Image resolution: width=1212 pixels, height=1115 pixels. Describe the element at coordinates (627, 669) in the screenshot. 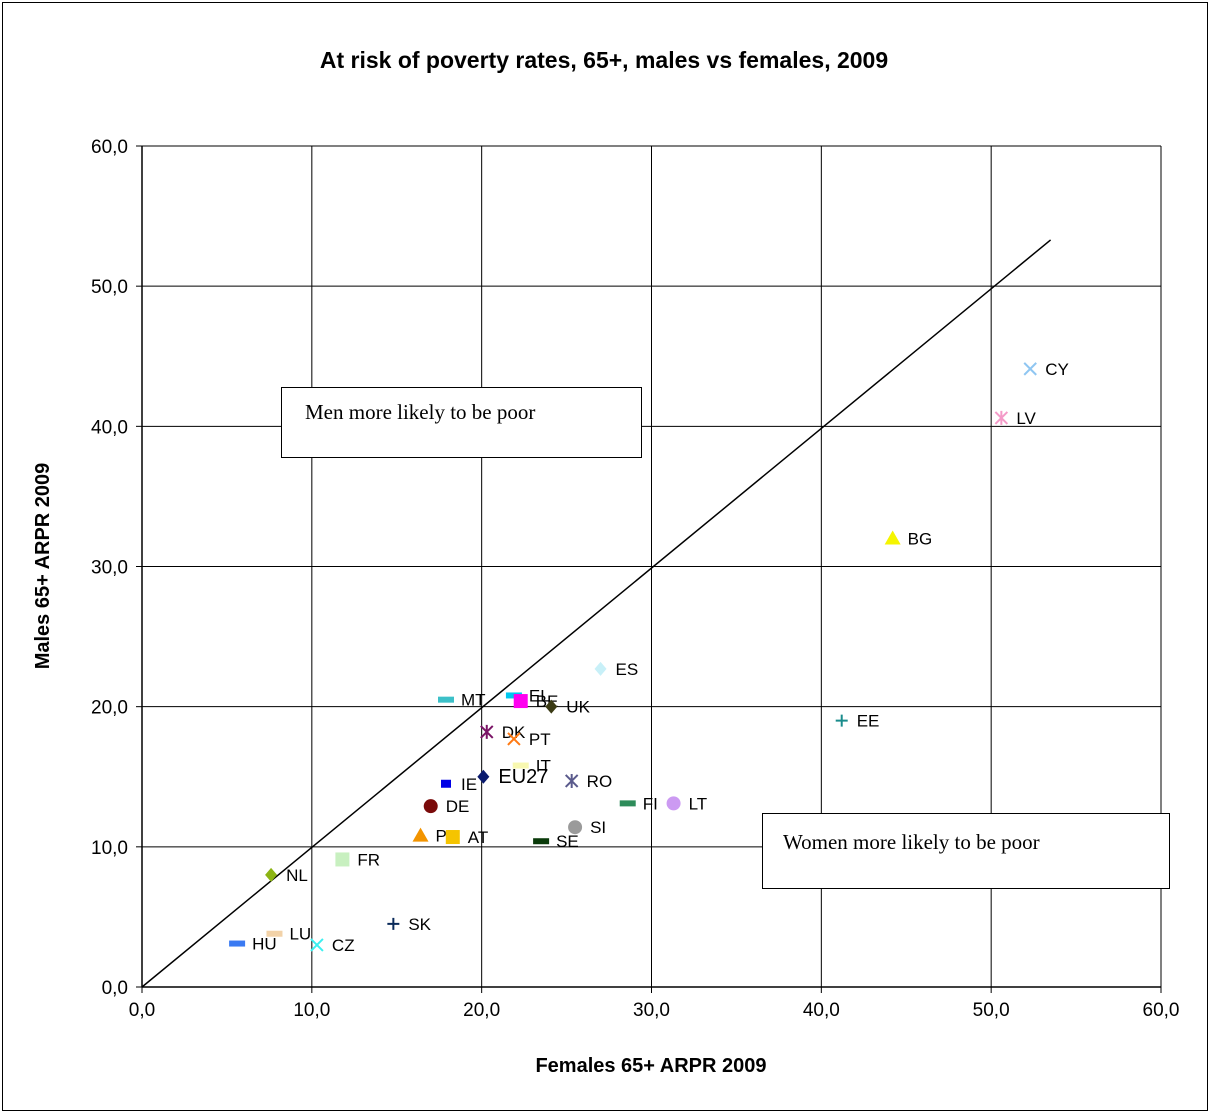

I see `point-es-label: ES` at that location.